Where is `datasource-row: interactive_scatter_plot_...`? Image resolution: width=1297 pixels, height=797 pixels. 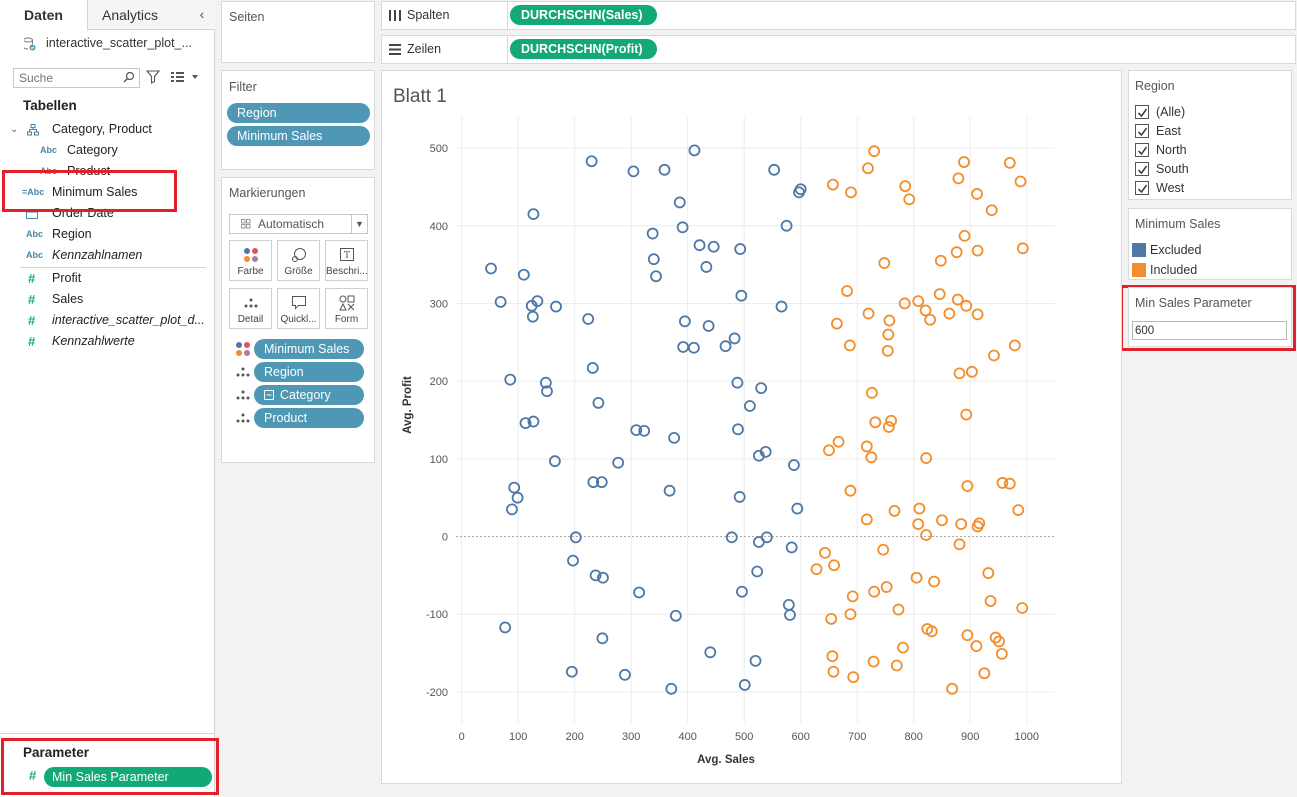 datasource-row: interactive_scatter_plot_... is located at coordinates (119, 43).